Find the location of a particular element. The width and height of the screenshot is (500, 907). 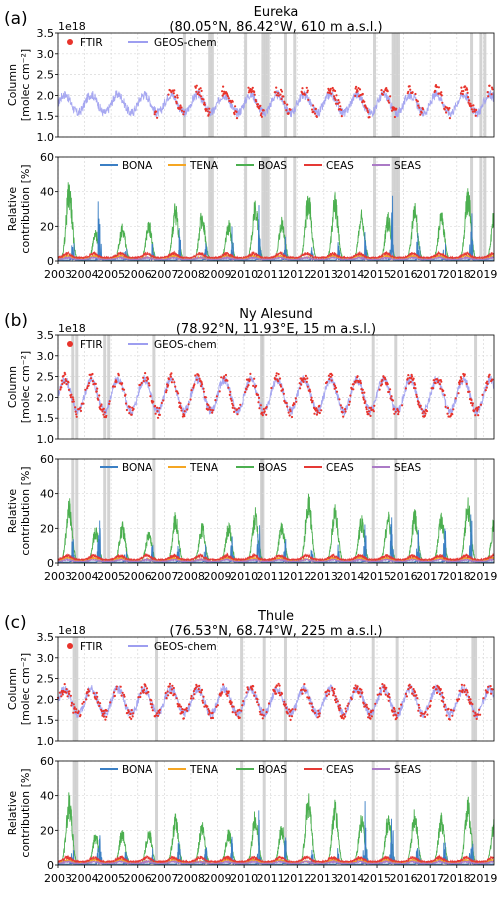

series-line-seas is located at coordinates (276, 258).